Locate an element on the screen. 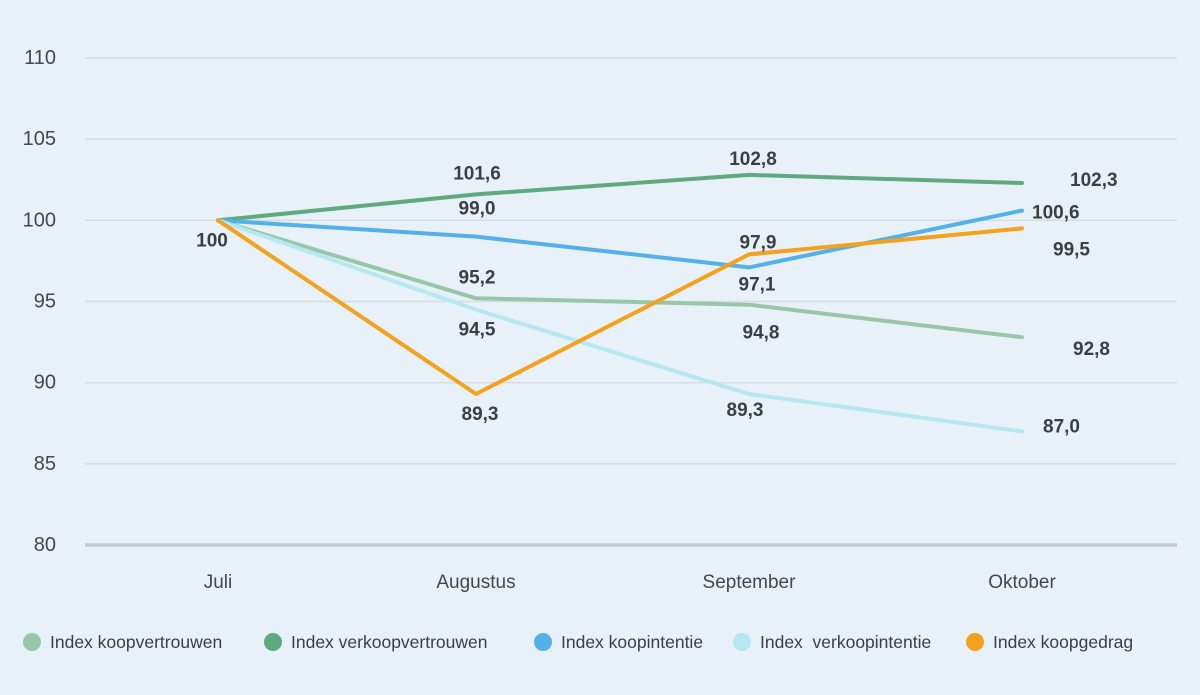 The height and width of the screenshot is (695, 1200). legend-item-3: Index koopintentie is located at coordinates (618, 642).